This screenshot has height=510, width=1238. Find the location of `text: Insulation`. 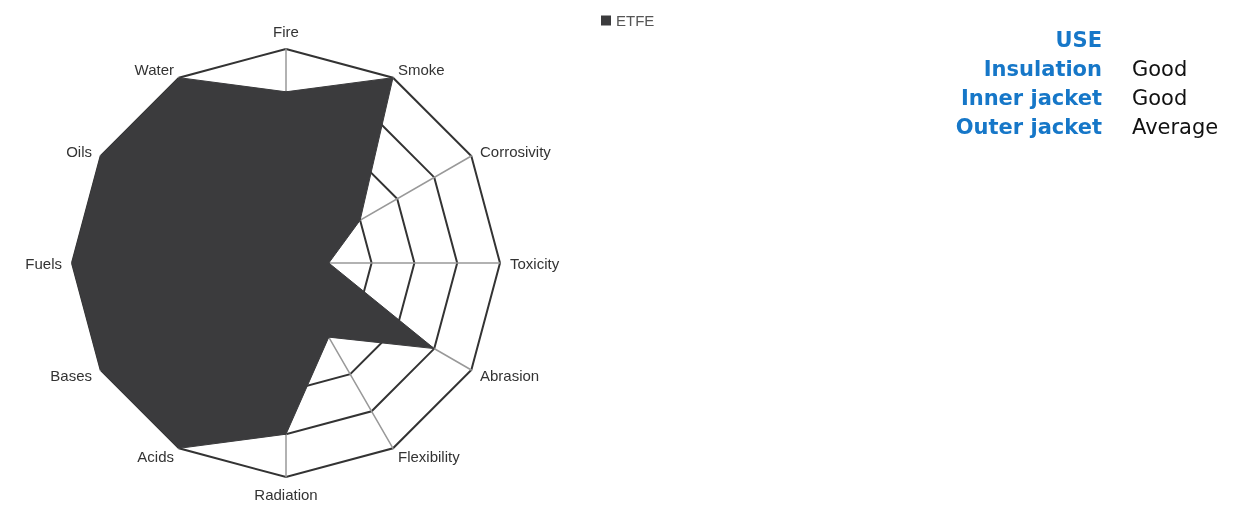

text: Insulation is located at coordinates (1042, 69).